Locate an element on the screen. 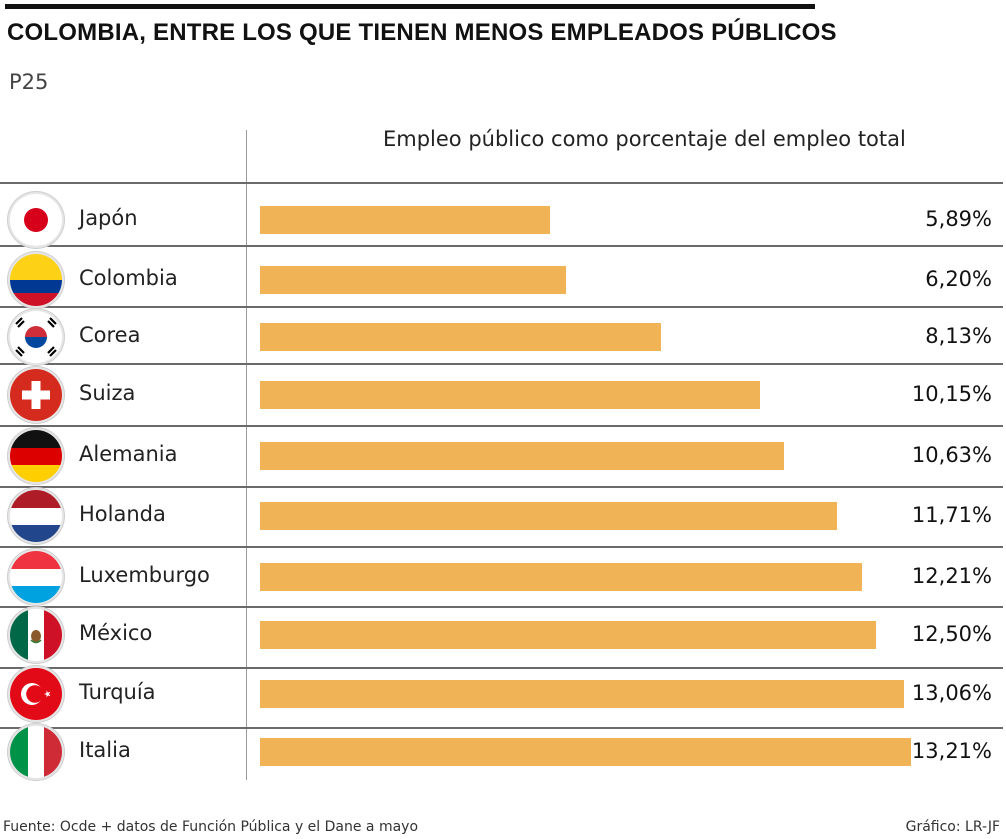 Image resolution: width=1006 pixels, height=839 pixels. value-label: 12,50% is located at coordinates (951, 634).